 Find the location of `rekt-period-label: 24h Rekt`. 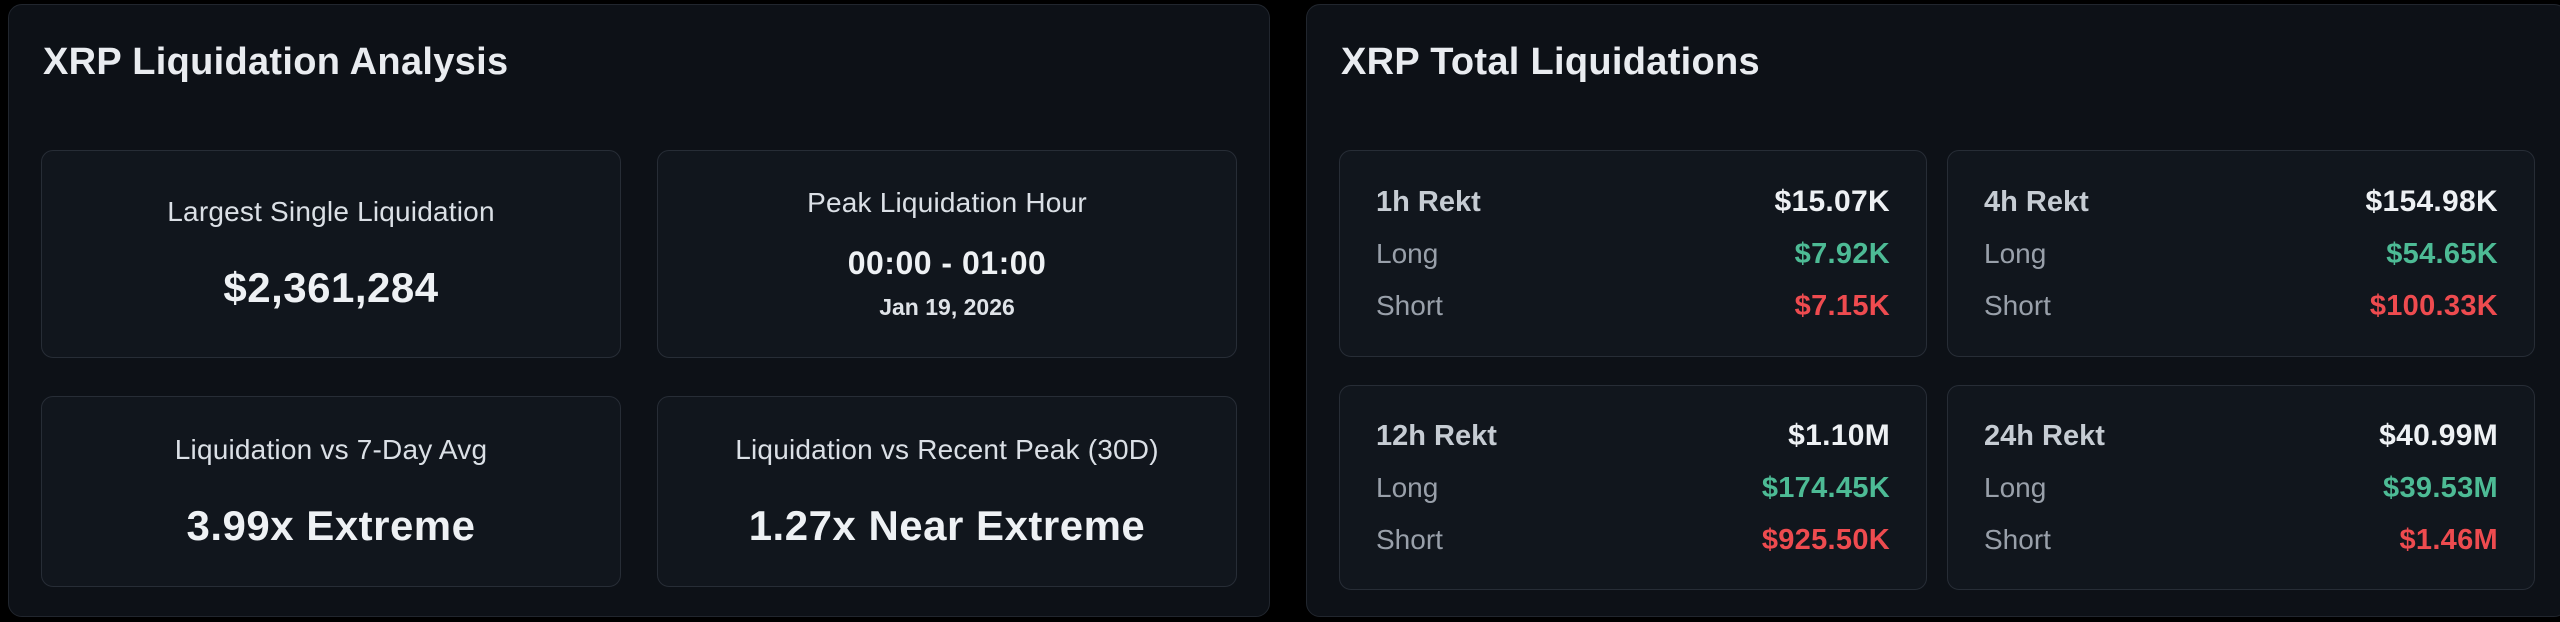

rekt-period-label: 24h Rekt is located at coordinates (2044, 435).